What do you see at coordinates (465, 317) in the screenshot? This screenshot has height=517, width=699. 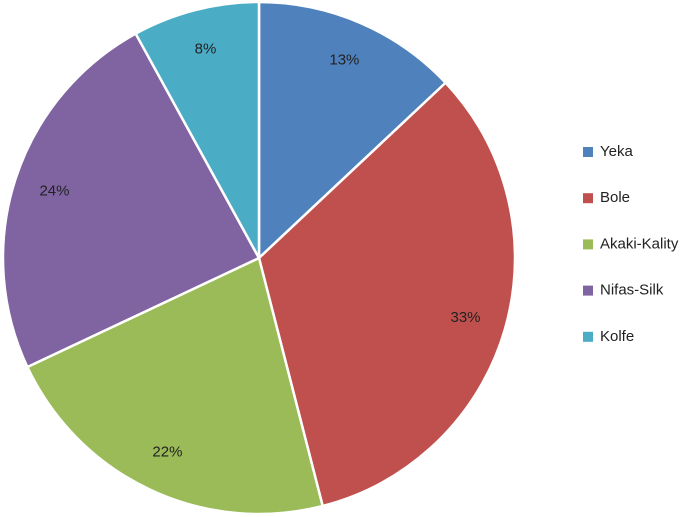 I see `data-label: 33%` at bounding box center [465, 317].